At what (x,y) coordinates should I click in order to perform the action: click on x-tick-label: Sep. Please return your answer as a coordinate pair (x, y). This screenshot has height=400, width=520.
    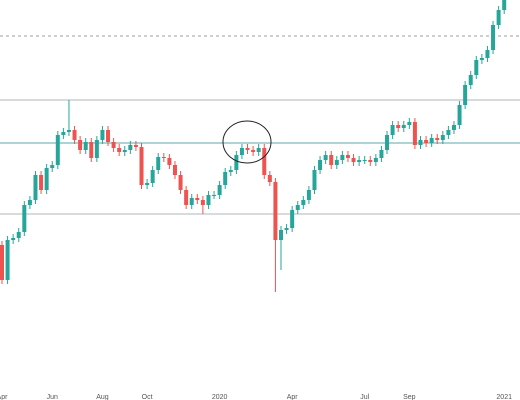
    Looking at the image, I should click on (409, 397).